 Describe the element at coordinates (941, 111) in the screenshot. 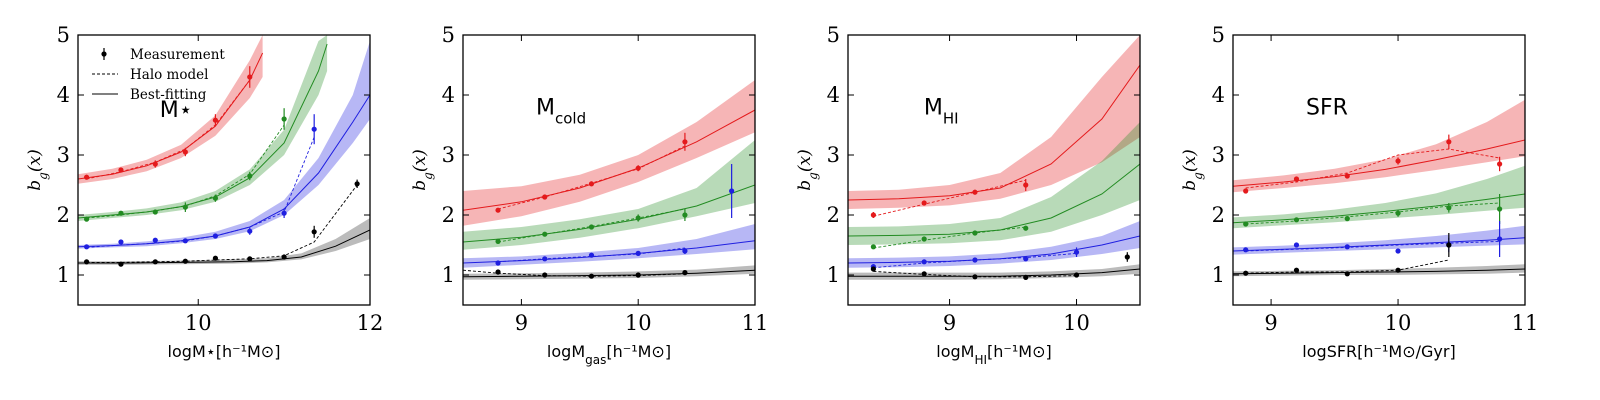

I see `panel-annotation: MHI` at that location.